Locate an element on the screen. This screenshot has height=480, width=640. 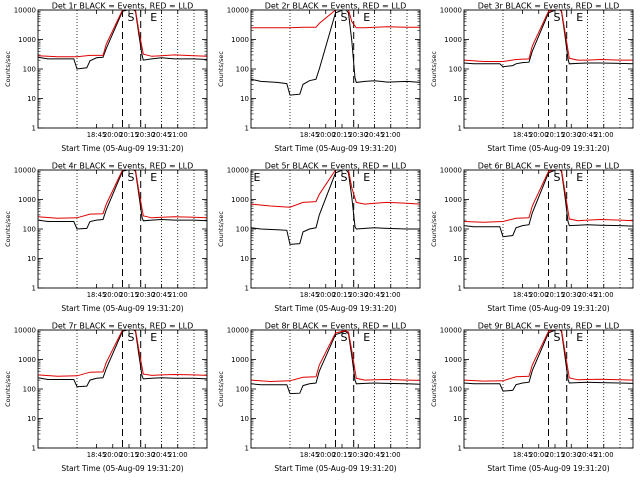
chart-title: Det 1r BLACK = Events, RED = LLD is located at coordinates (123, 6).